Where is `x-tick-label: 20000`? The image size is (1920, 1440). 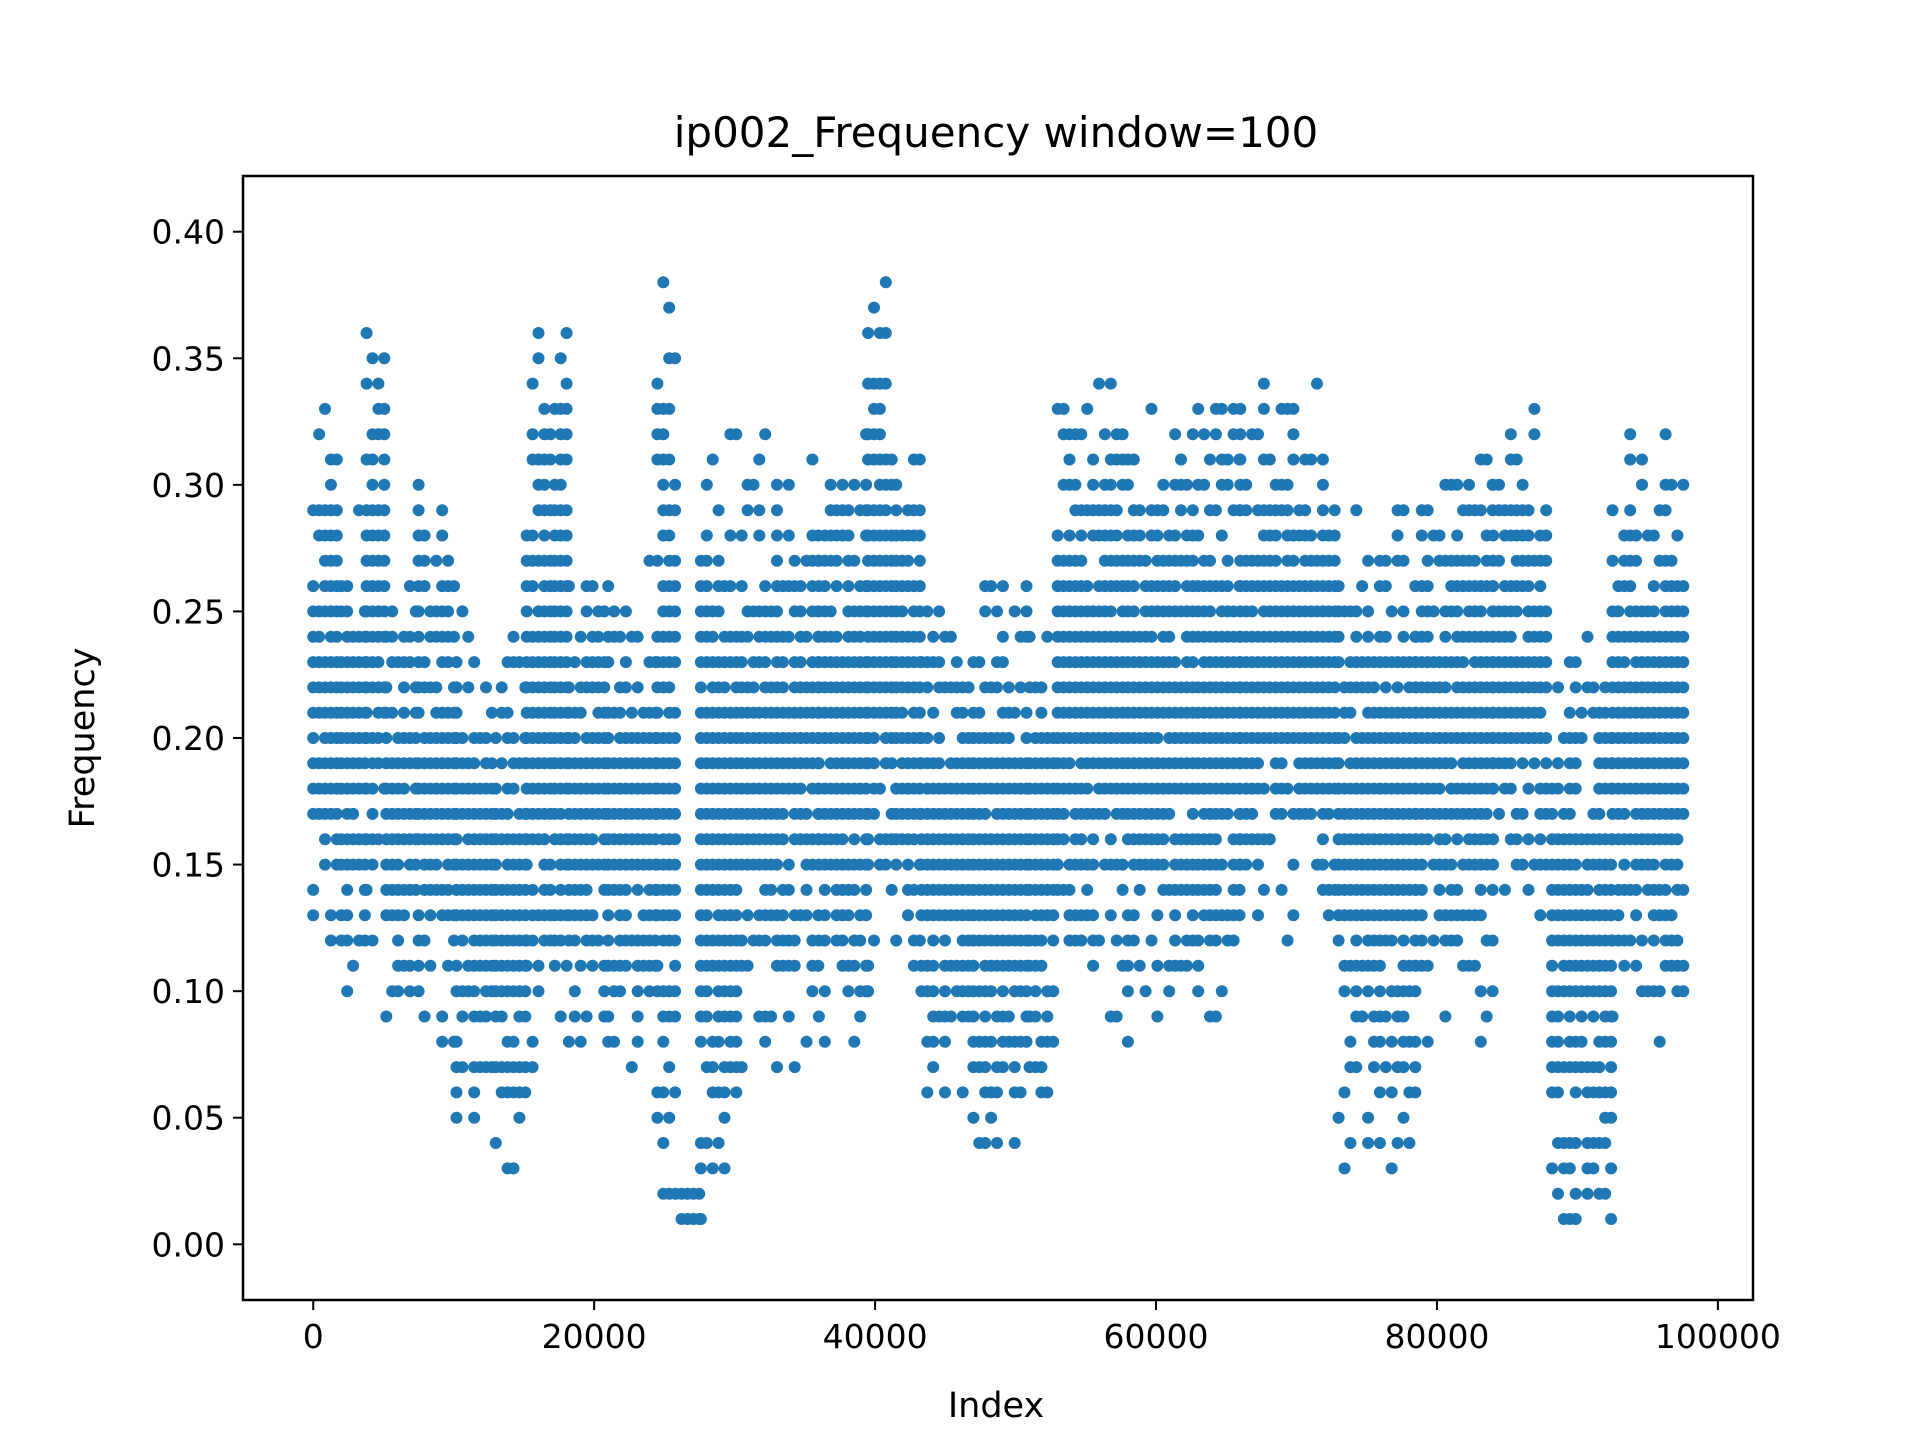 x-tick-label: 20000 is located at coordinates (594, 1336).